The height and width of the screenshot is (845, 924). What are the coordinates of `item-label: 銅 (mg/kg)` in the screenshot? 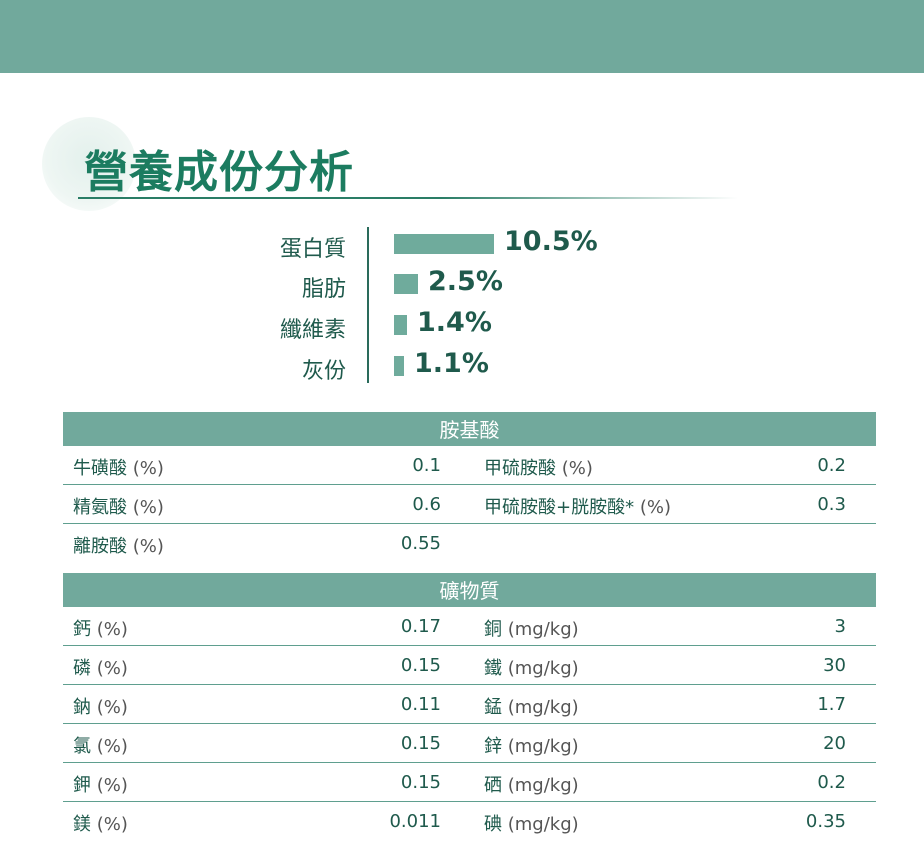 It's located at (531, 629).